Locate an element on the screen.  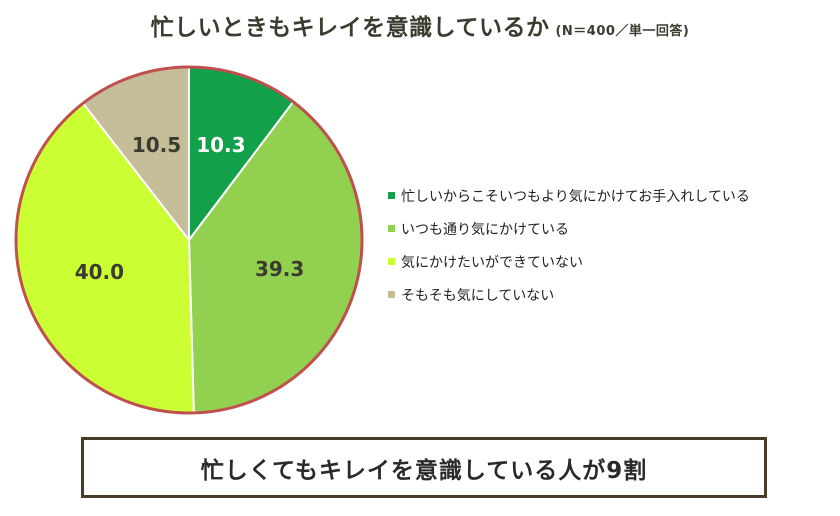
chart-title-text: 忙しいときもキレイを意識しているか is located at coordinates (350, 28).